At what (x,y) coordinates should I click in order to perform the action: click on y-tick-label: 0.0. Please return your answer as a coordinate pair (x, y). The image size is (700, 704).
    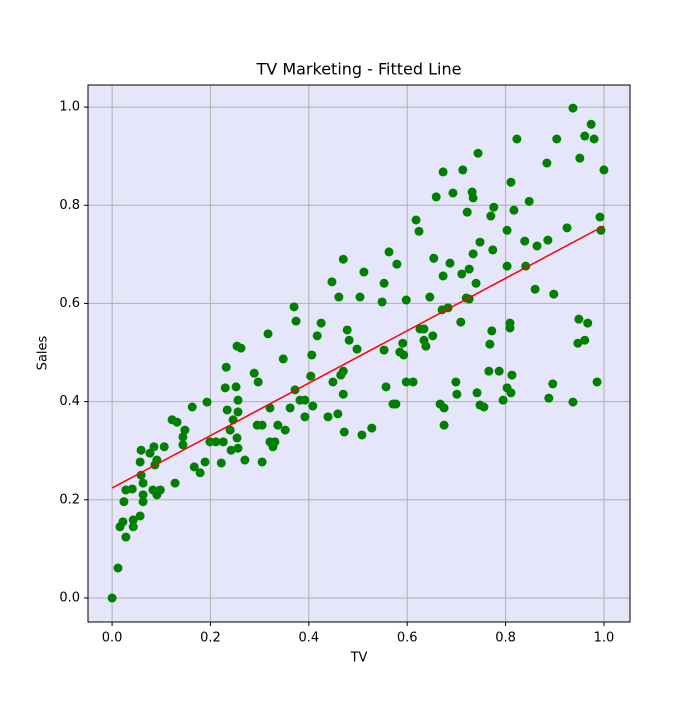
    Looking at the image, I should click on (69, 597).